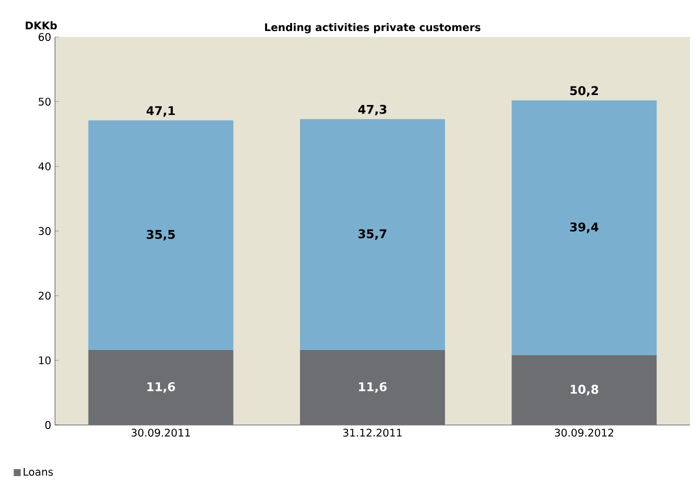 The image size is (696, 489). Describe the element at coordinates (45, 360) in the screenshot. I see `y-tick-label: 10` at that location.